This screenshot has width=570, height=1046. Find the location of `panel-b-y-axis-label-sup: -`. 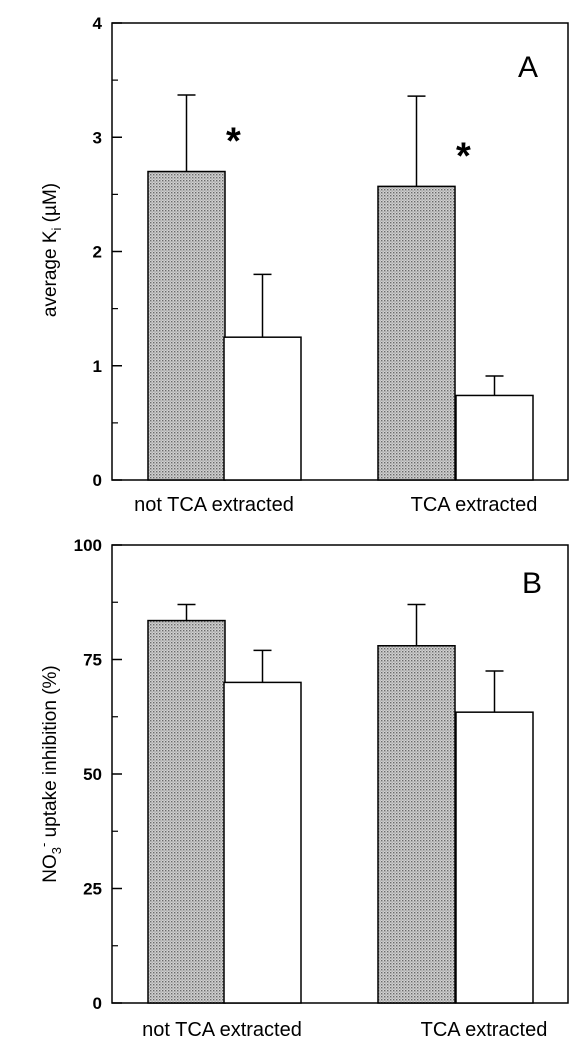

panel-b-y-axis-label-sup: - is located at coordinates (43, 845).